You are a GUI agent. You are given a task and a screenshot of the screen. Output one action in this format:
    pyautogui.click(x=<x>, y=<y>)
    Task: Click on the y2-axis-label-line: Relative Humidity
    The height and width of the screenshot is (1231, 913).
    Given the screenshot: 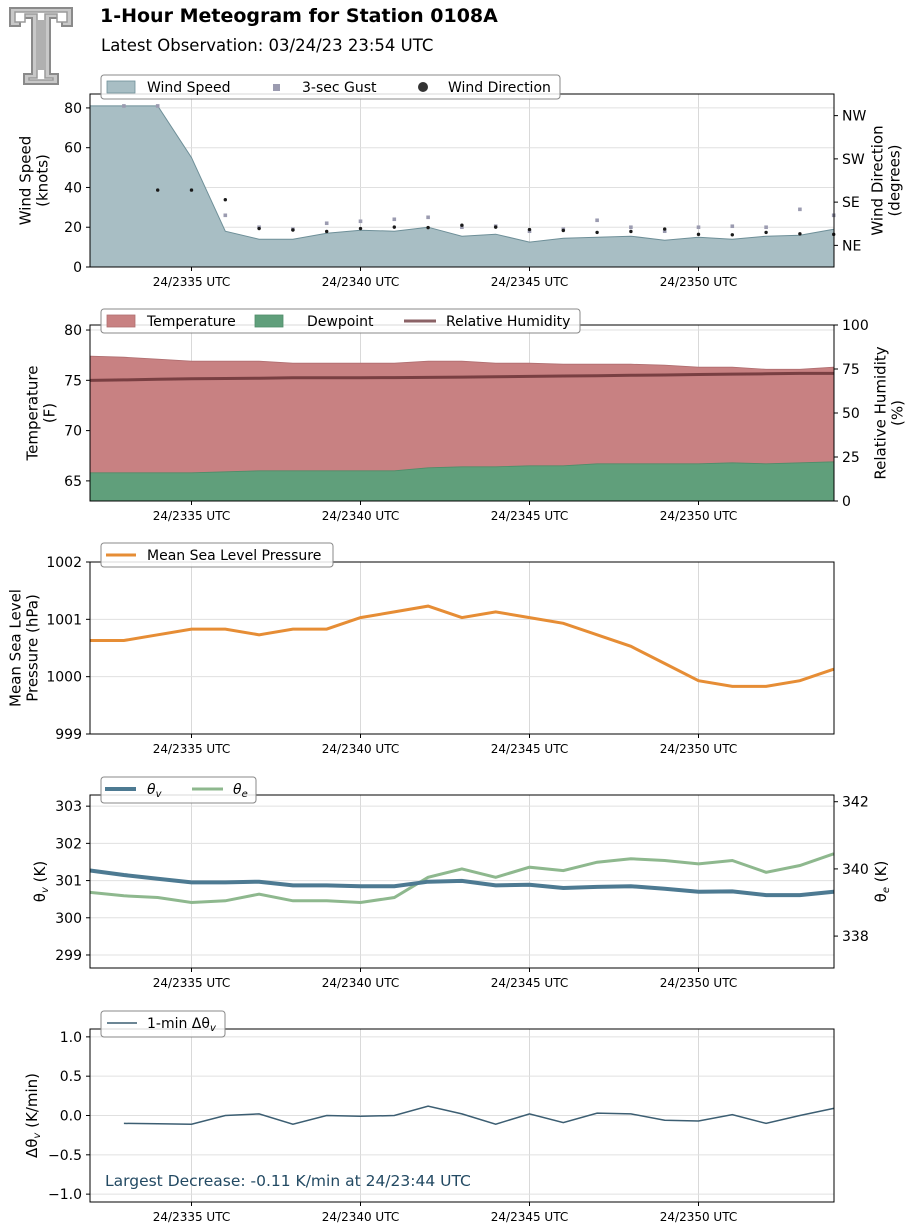 What is the action you would take?
    pyautogui.click(x=881, y=412)
    